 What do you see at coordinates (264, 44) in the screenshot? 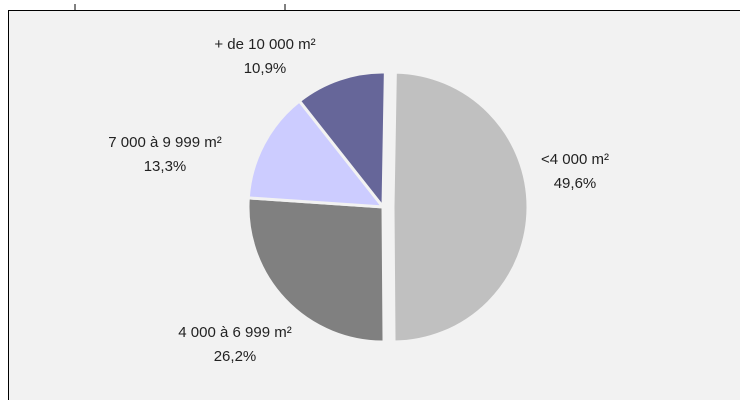
I see `slice-label: + de 10 000 m²` at bounding box center [264, 44].